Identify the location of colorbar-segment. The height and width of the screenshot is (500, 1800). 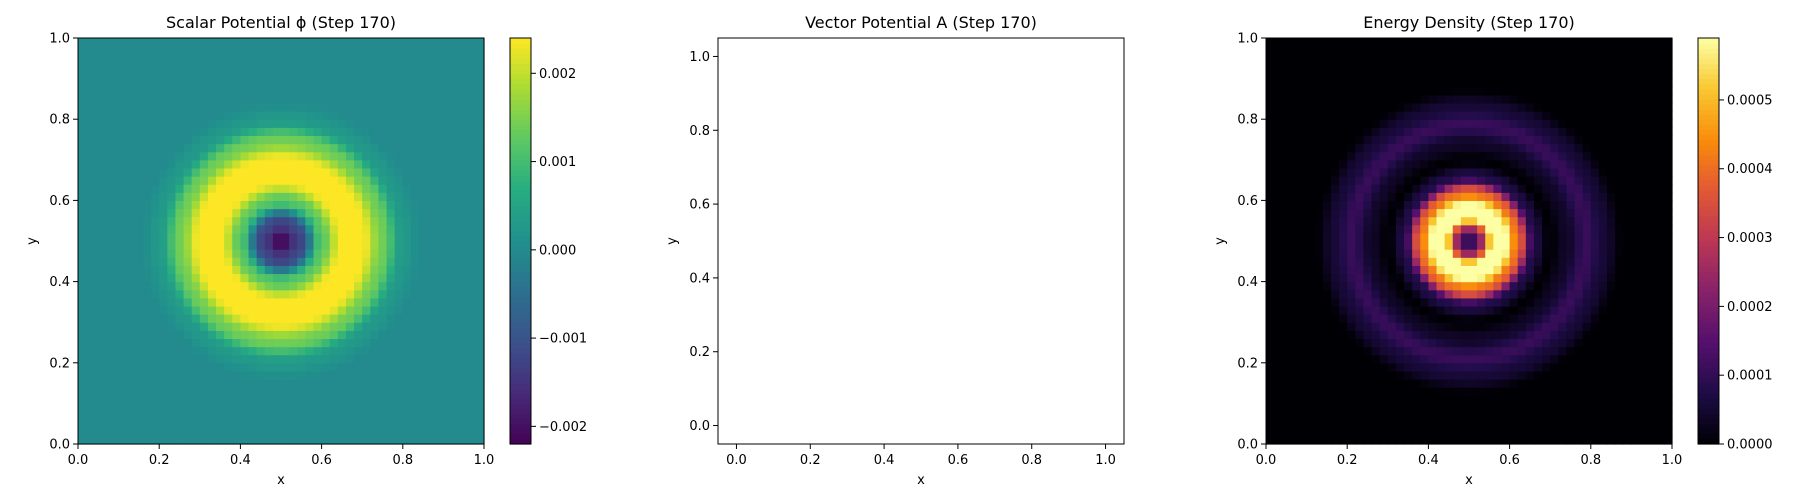
(520, 157).